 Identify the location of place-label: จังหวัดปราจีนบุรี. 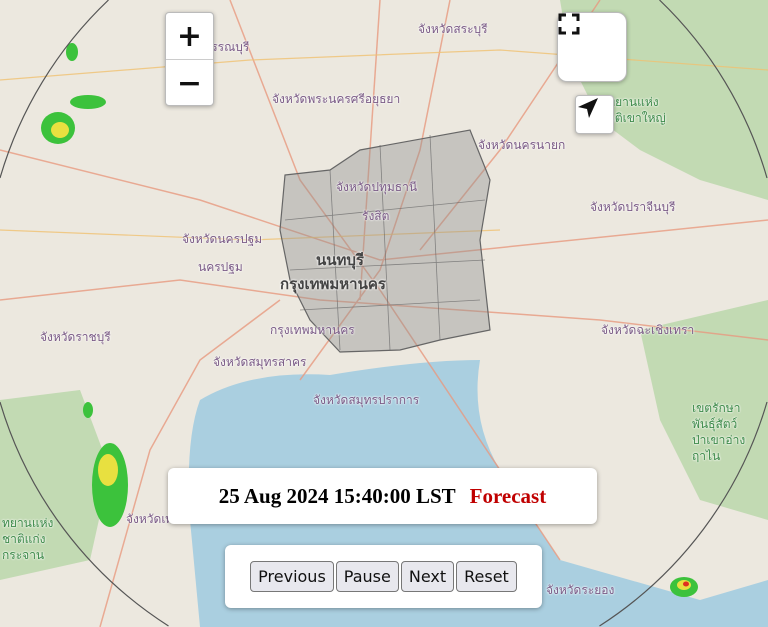
(633, 207).